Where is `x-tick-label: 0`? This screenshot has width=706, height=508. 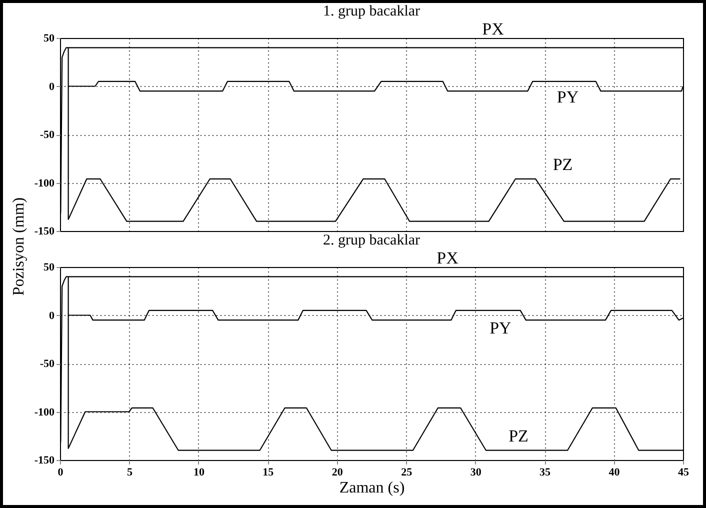
x-tick-label: 0 is located at coordinates (61, 472).